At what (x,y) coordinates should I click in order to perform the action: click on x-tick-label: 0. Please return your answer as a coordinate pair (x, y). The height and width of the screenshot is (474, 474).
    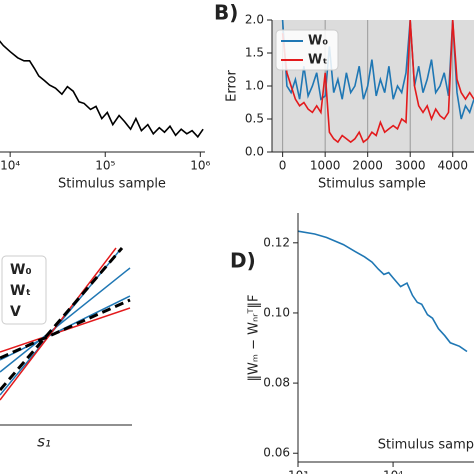
    Looking at the image, I should click on (283, 166).